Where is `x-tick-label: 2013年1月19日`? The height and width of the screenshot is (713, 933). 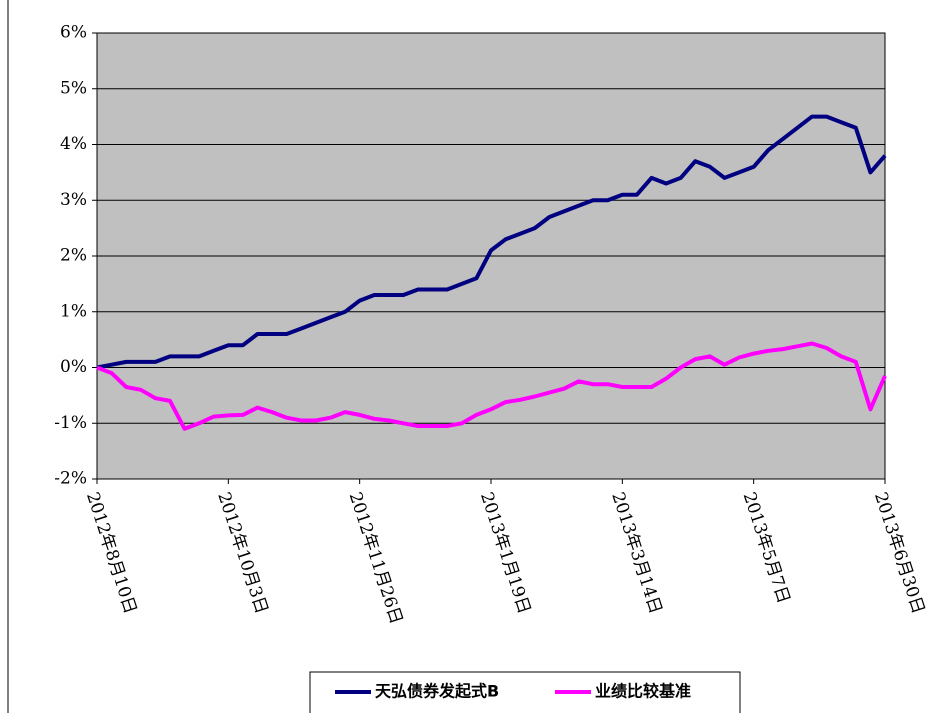
x-tick-label: 2013年1月19日 is located at coordinates (505, 553).